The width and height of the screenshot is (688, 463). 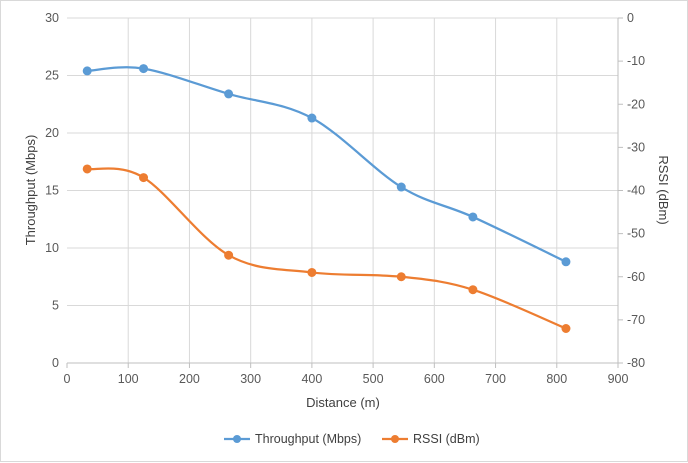 I want to click on y2-tick-label: -20, so click(x=636, y=104).